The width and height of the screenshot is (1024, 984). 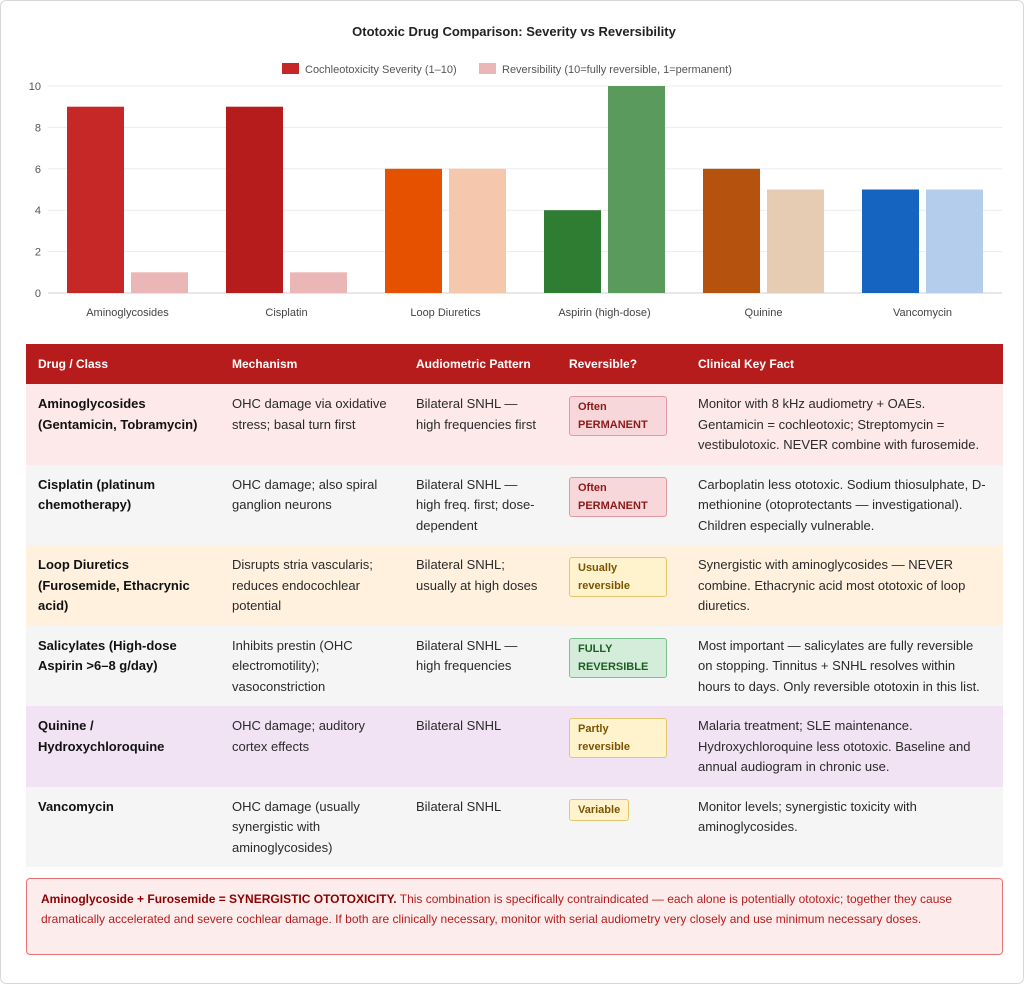 I want to click on x-tick-label: Cisplatin, so click(x=286, y=313).